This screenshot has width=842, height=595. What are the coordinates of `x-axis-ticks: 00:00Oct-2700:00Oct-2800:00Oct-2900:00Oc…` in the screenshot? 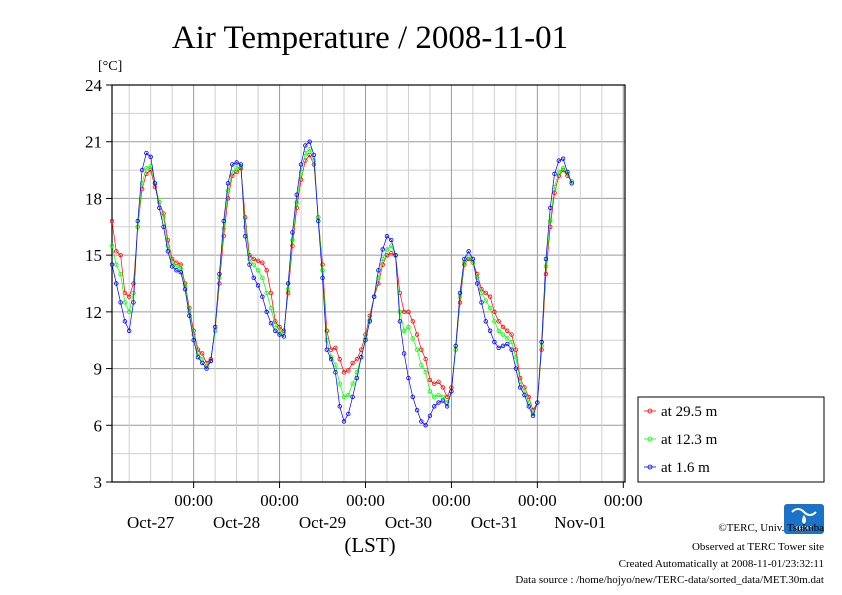 It's located at (385, 507).